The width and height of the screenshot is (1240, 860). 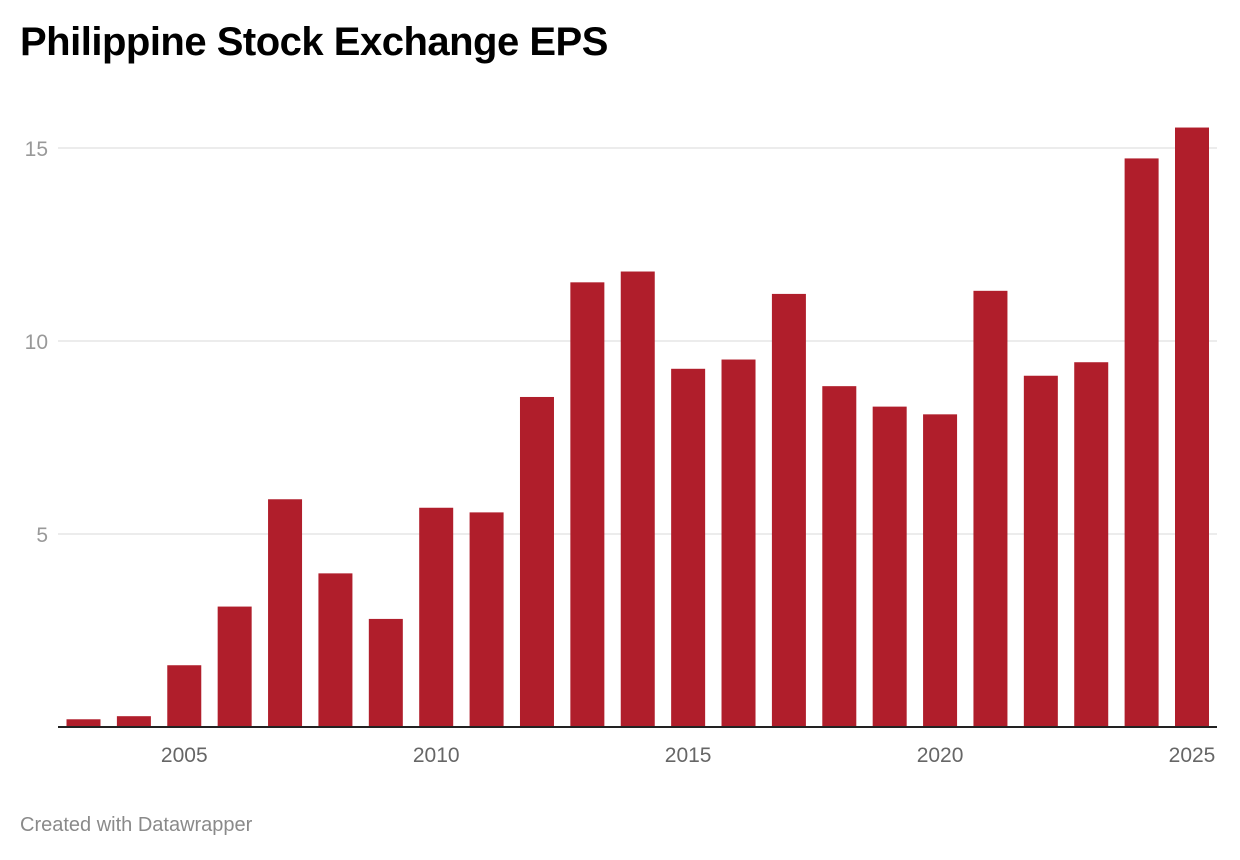 What do you see at coordinates (42, 535) in the screenshot?
I see `y-tick-label-5: 5` at bounding box center [42, 535].